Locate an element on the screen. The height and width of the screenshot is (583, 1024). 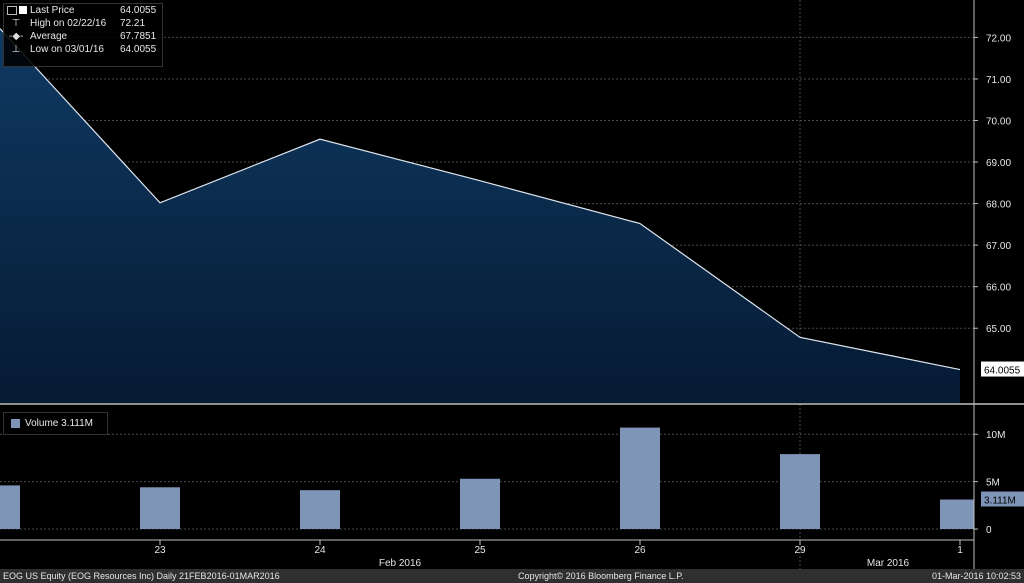
x-tick-label: 26 is located at coordinates (640, 550).